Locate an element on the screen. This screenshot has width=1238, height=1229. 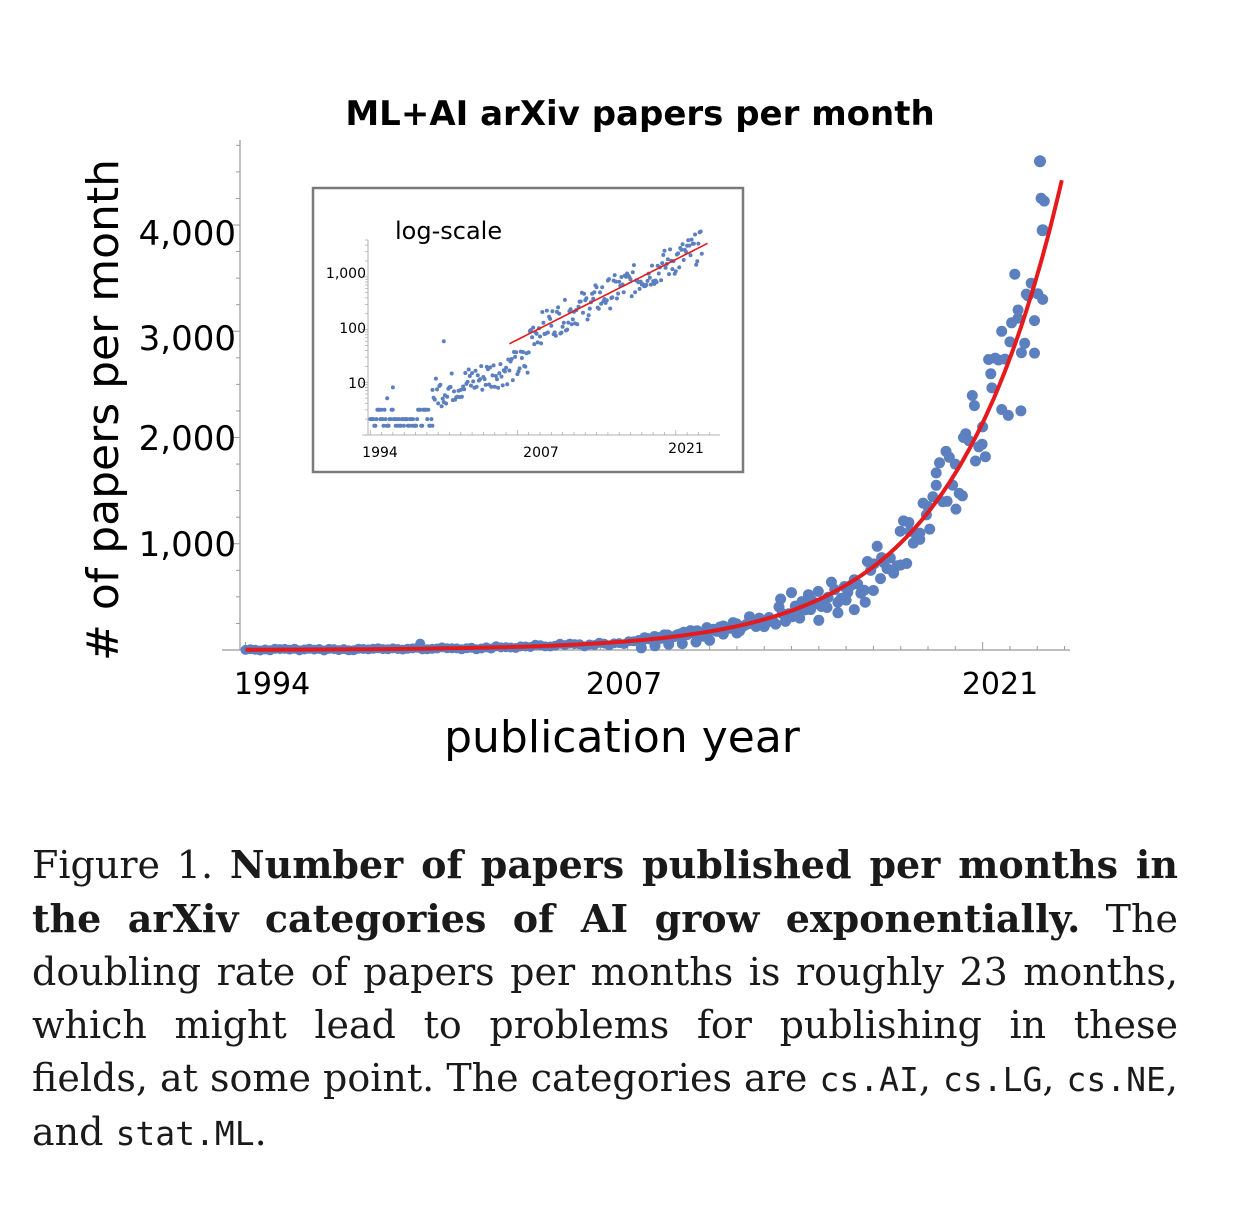
y-tick-label-4000: 4,000 is located at coordinates (187, 234).